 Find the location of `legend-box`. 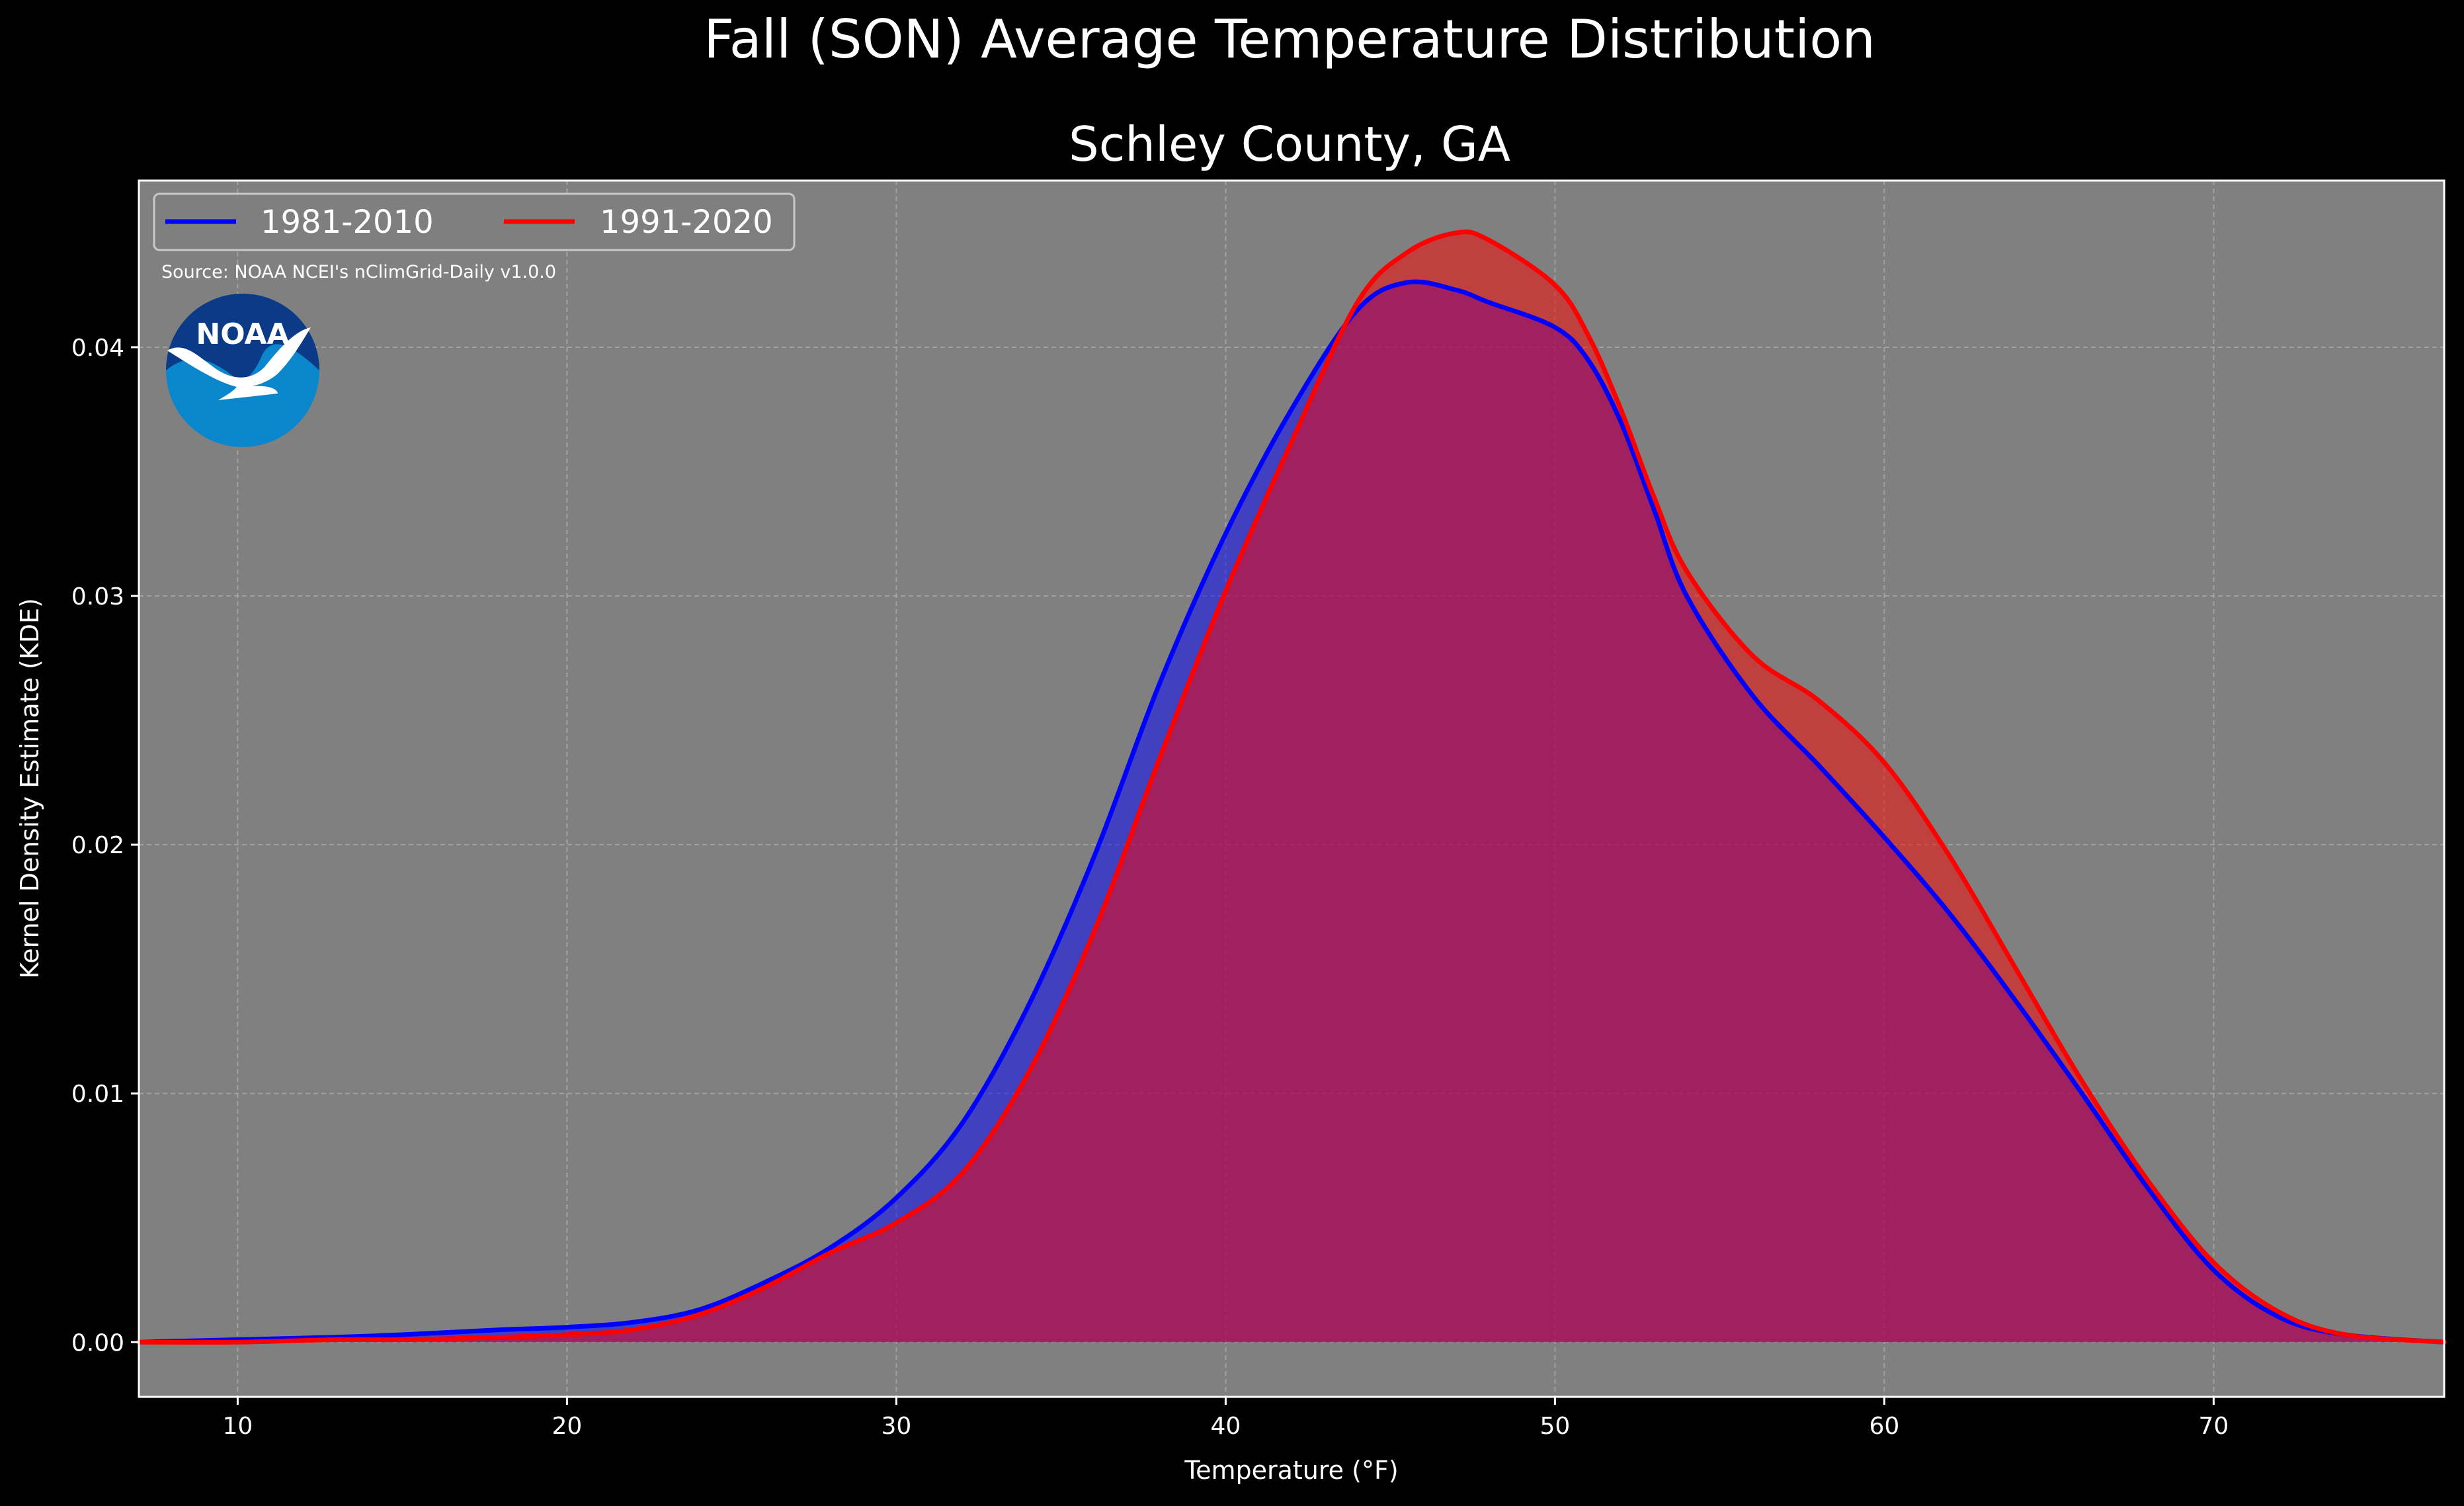

legend-box is located at coordinates (475, 221).